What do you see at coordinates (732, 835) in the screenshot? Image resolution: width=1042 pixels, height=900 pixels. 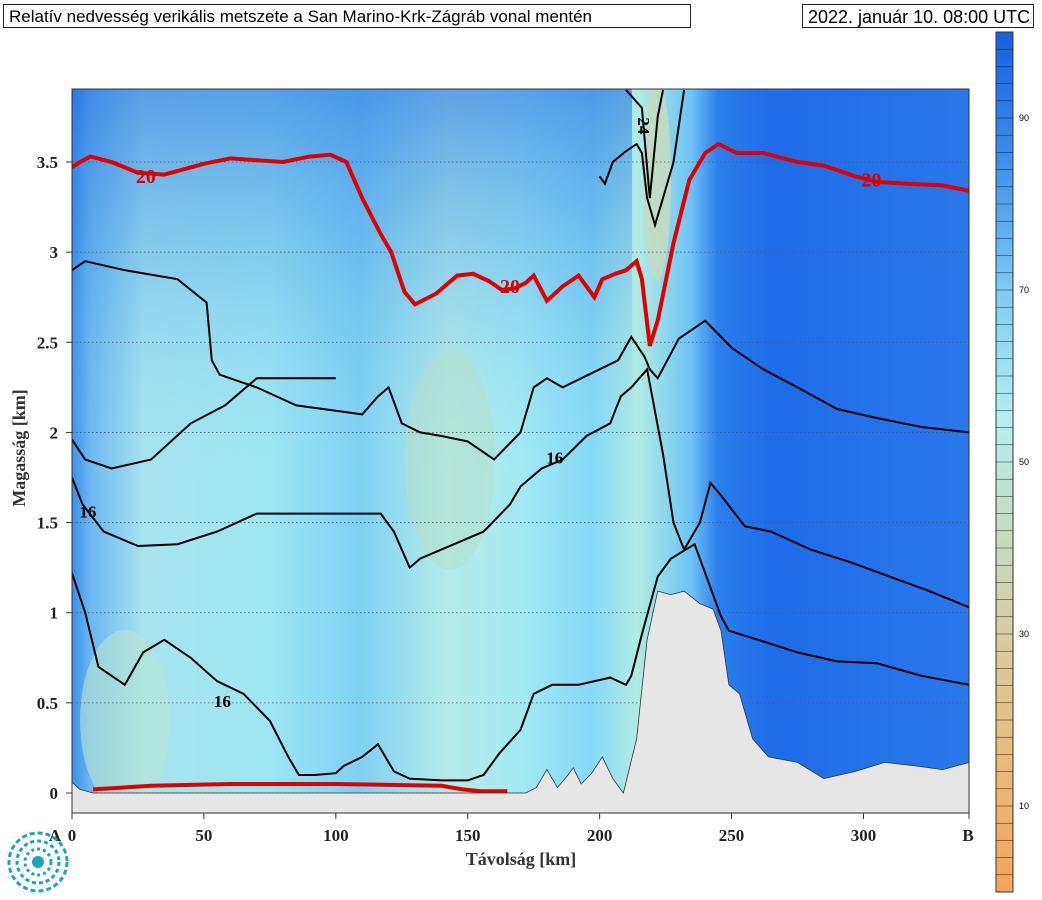 I see `x-tick-label-5: 250` at bounding box center [732, 835].